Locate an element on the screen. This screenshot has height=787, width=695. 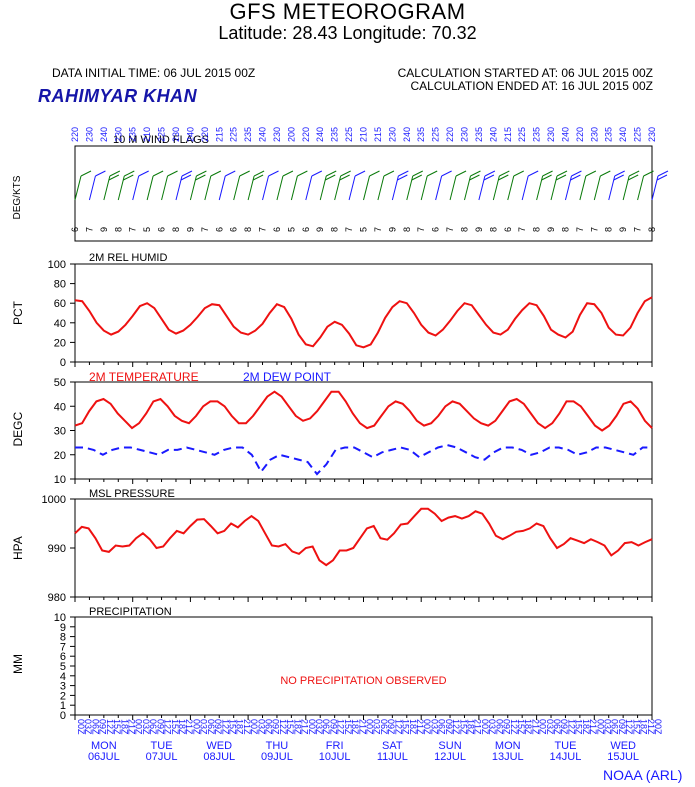
date-label: 15JUL is located at coordinates (623, 757).